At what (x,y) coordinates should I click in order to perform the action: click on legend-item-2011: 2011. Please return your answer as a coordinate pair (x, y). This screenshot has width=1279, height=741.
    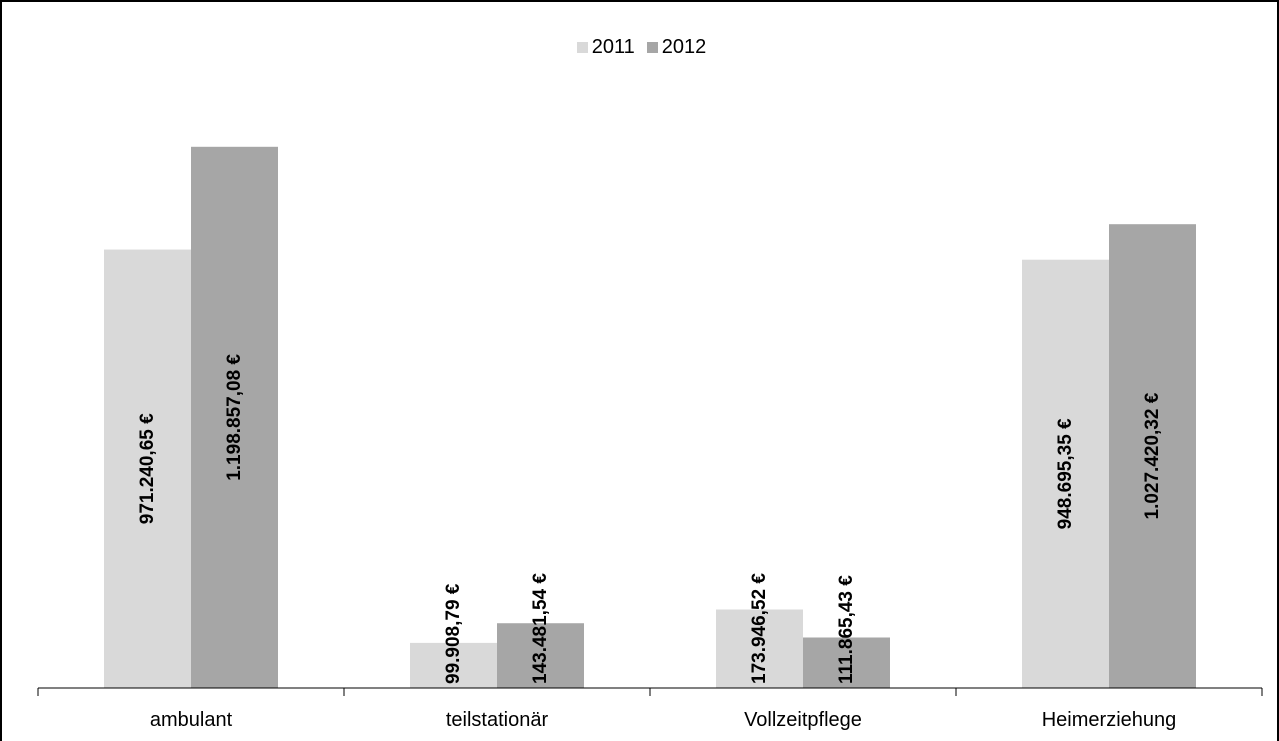
    Looking at the image, I should click on (605, 47).